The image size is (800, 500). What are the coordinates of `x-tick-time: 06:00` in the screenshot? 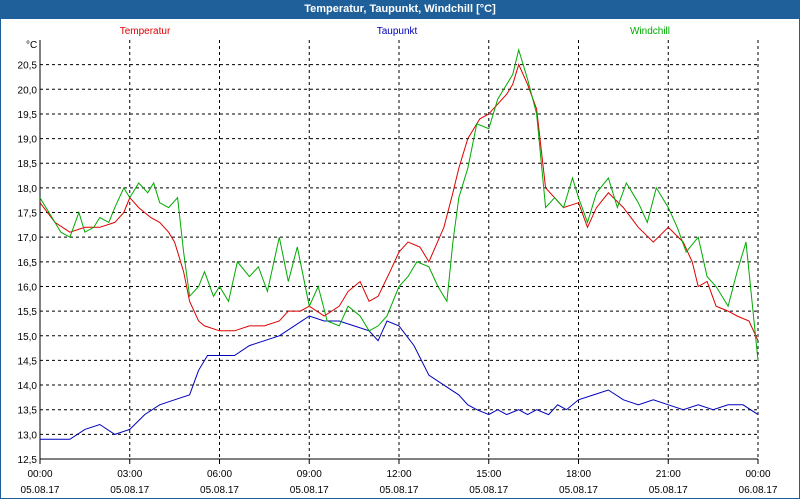 It's located at (219, 474).